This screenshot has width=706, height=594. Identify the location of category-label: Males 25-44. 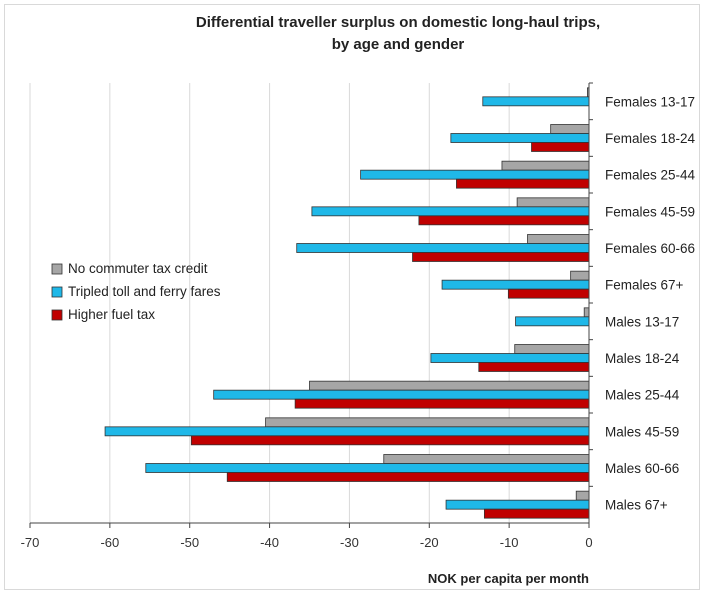
(642, 395).